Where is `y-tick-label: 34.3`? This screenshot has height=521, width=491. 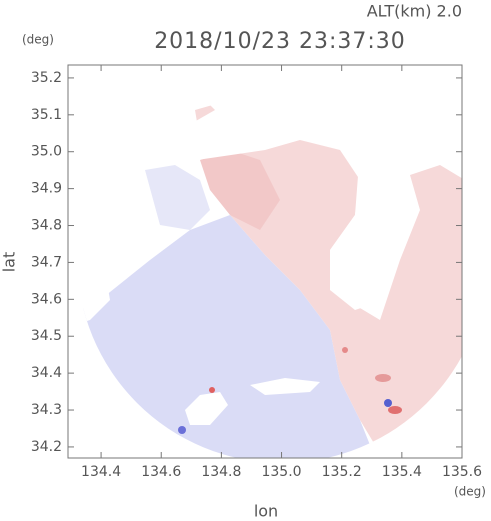
y-tick-label: 34.3 is located at coordinates (46, 410).